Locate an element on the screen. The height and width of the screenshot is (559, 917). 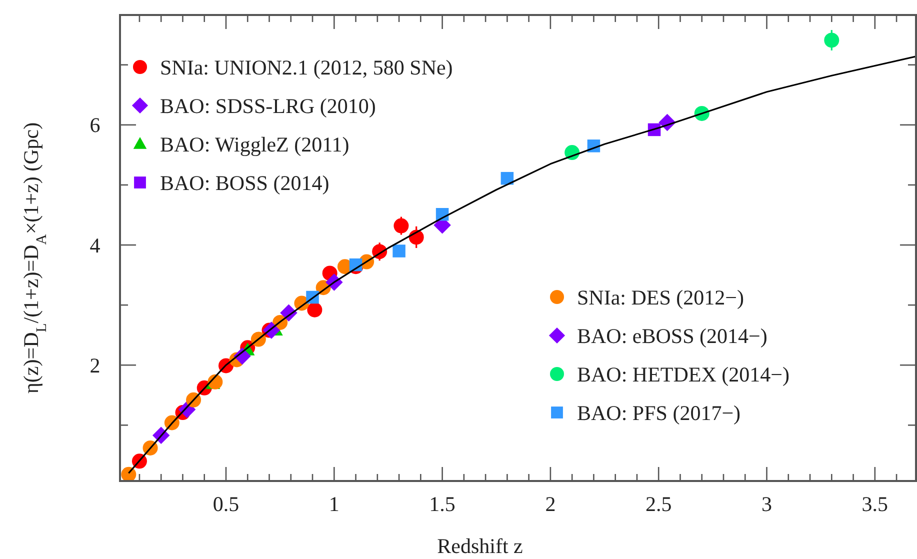
legend-label: SNIa: DES (2012−) is located at coordinates (660, 297).